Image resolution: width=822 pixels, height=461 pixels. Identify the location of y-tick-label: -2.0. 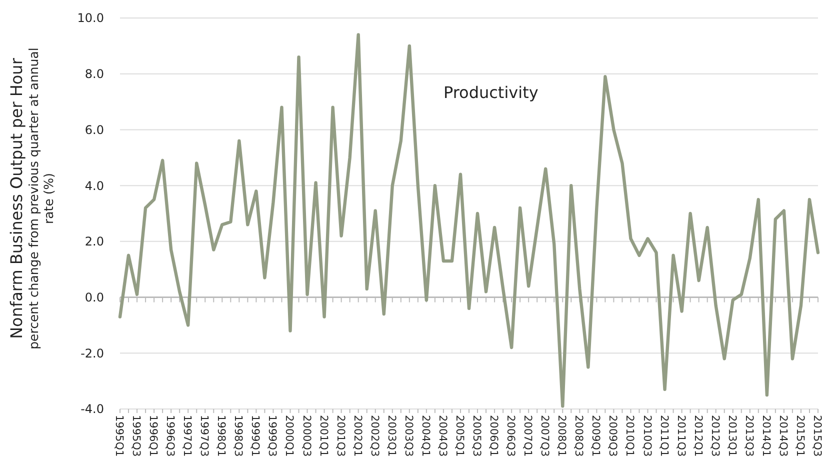
(92, 353).